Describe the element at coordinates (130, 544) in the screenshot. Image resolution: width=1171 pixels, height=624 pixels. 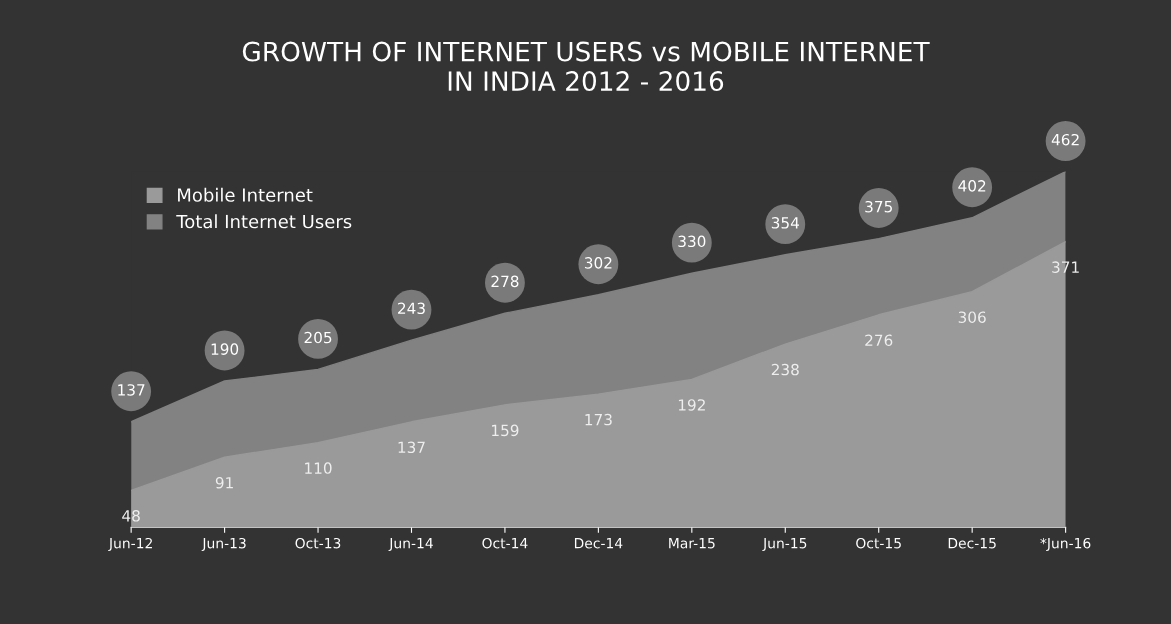
I see `x-tick-label: Jun-12` at that location.